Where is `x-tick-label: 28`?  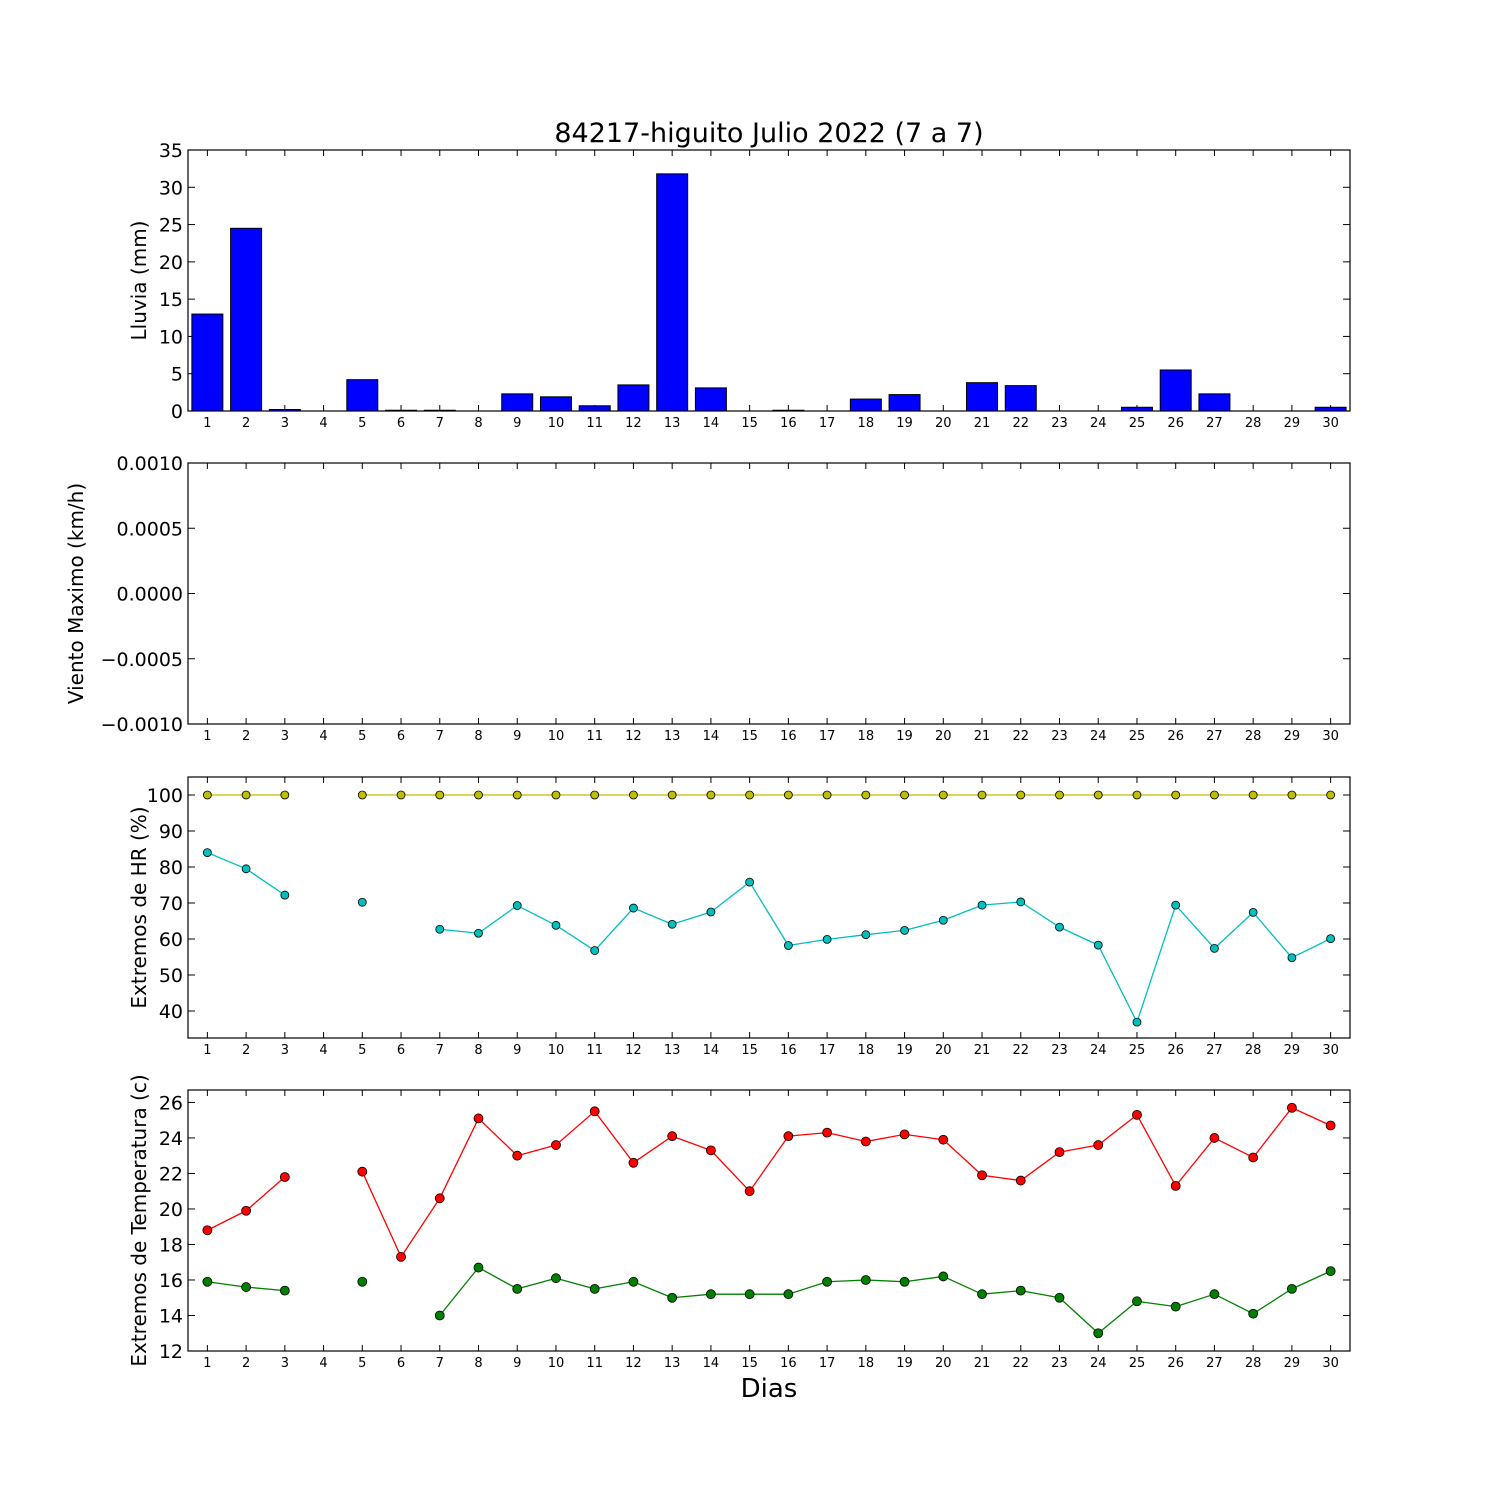
x-tick-label: 28 is located at coordinates (1253, 1050).